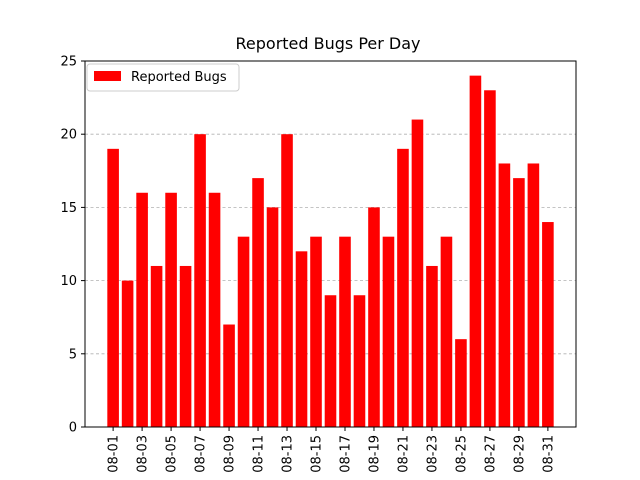  Describe the element at coordinates (461, 454) in the screenshot. I see `x-tick-label: 08-25` at that location.